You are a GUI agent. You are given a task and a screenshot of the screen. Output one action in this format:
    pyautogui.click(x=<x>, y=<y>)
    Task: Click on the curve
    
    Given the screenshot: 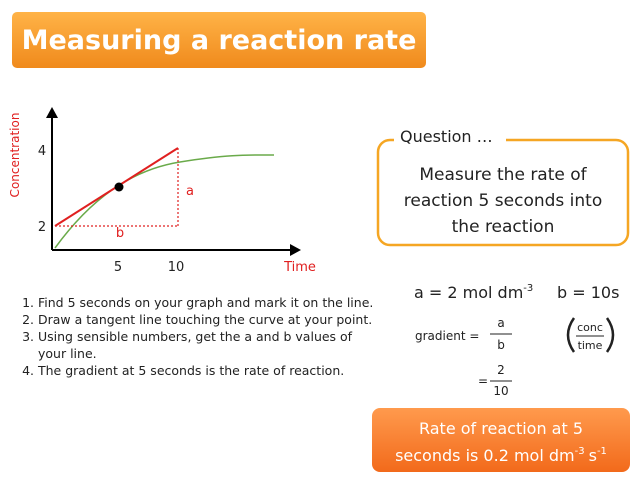 What is the action you would take?
    pyautogui.click(x=164, y=201)
    